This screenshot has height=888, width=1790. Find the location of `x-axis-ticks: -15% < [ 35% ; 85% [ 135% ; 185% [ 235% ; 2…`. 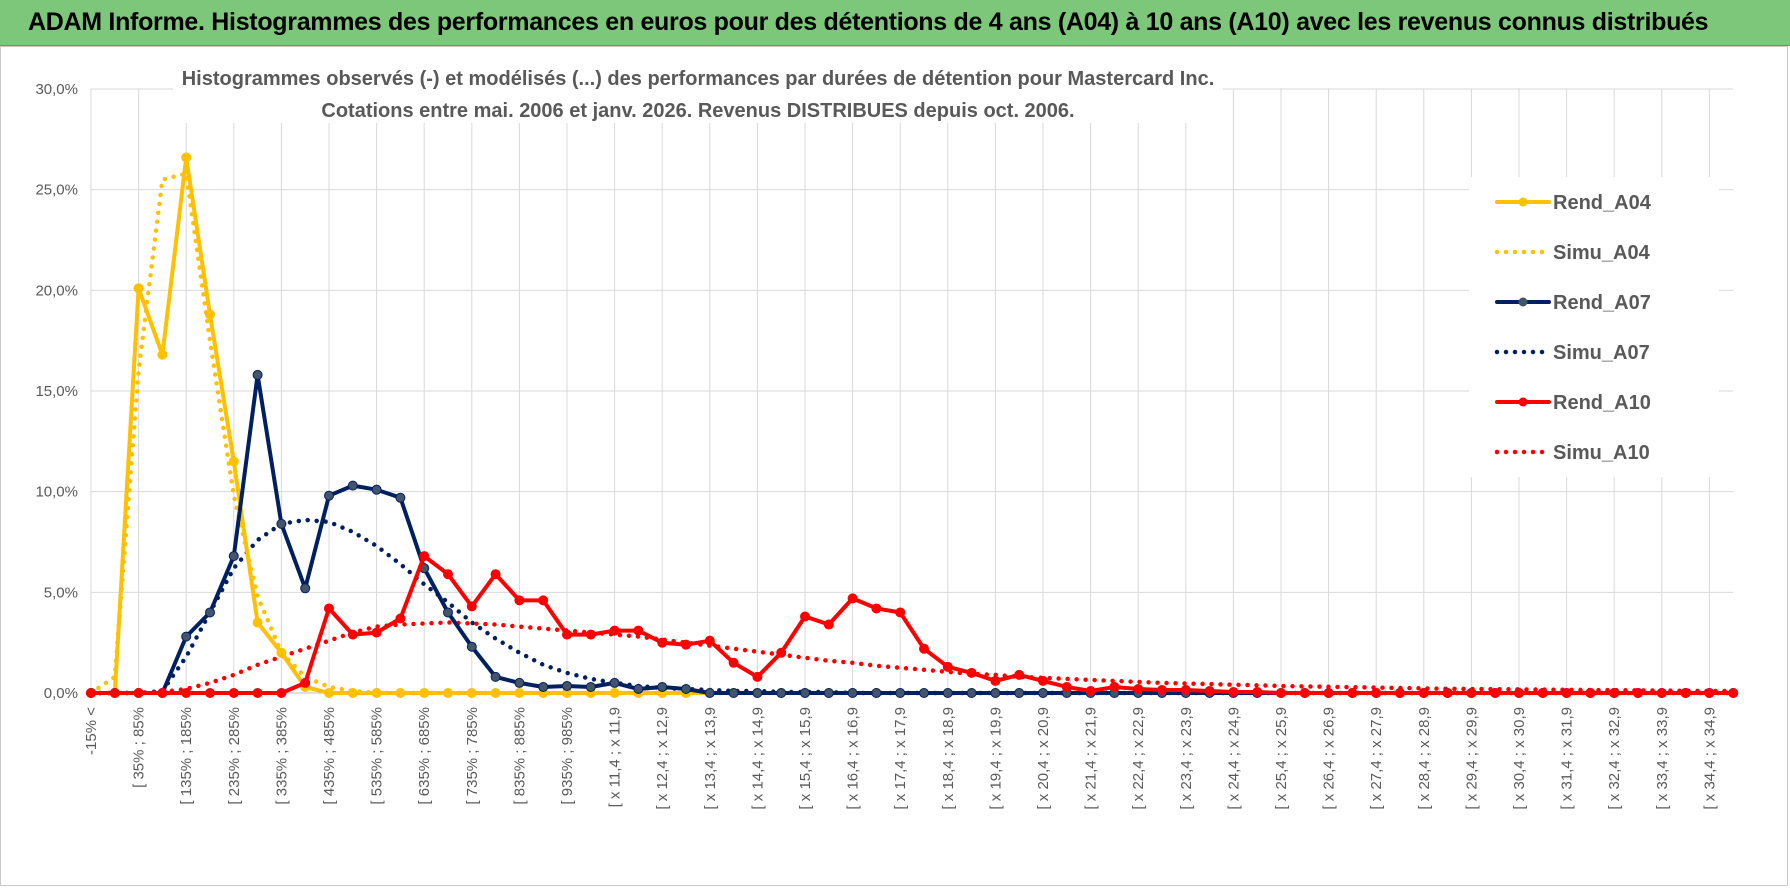

x-axis-ticks: -15% < [ 35% ; 85% [ 135% ; 185% [ 235% ; 2… is located at coordinates (900, 758).